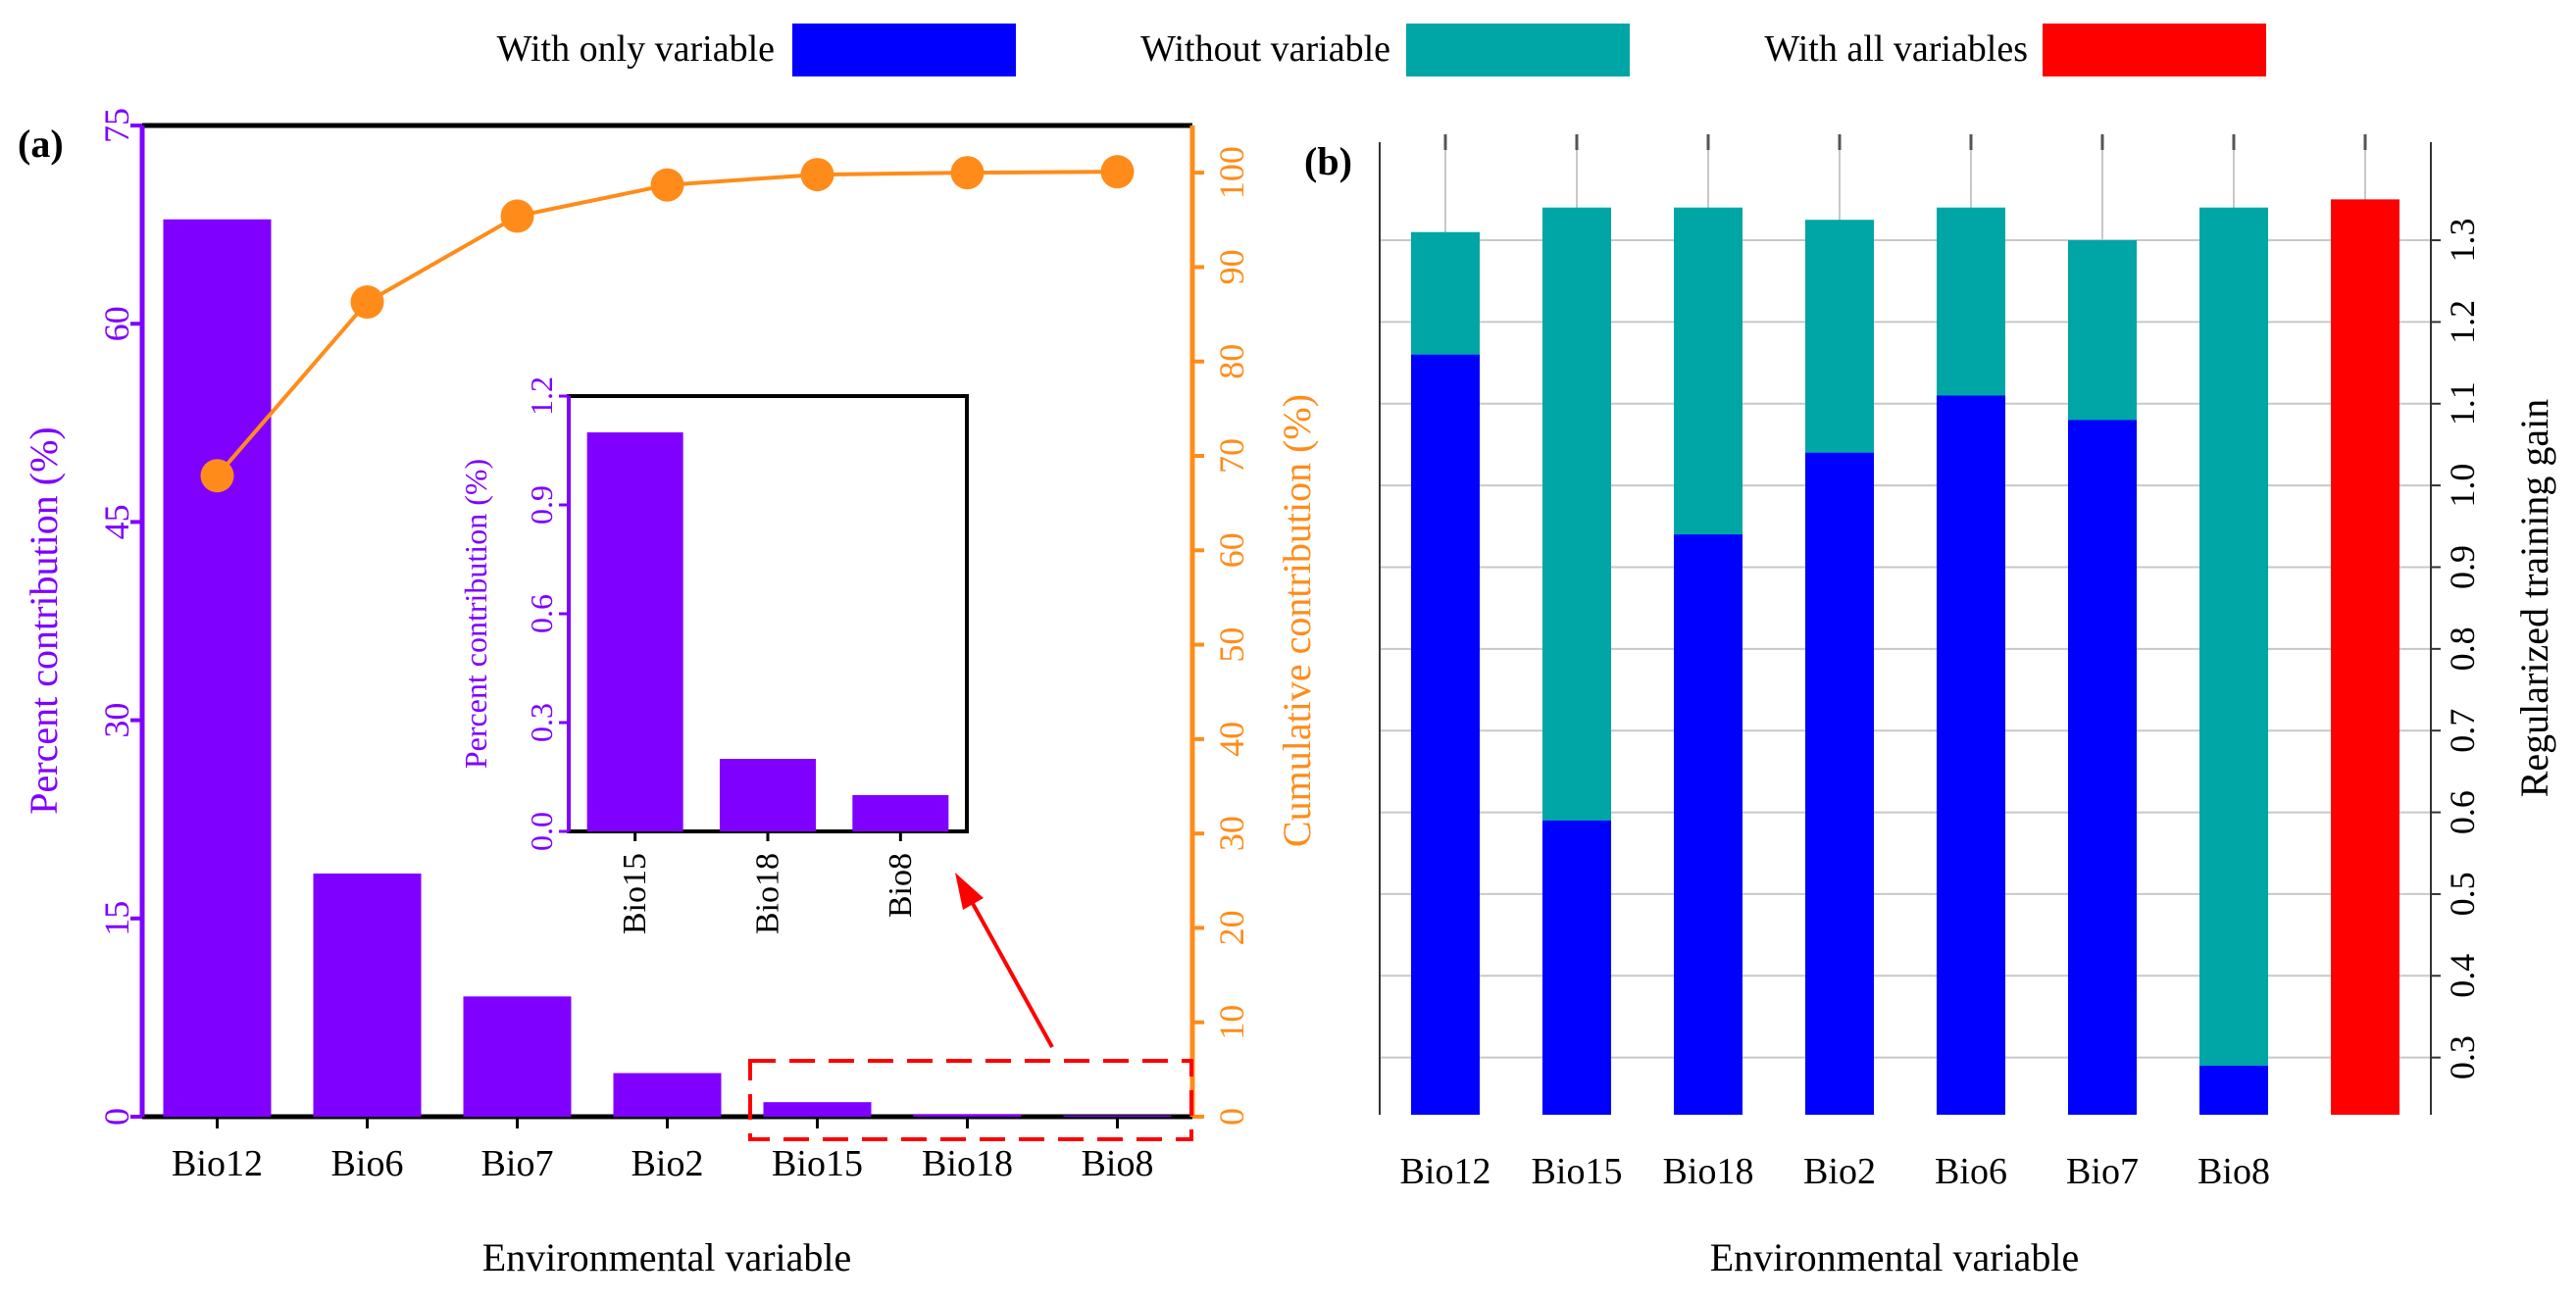 The height and width of the screenshot is (1302, 2576). What do you see at coordinates (768, 631) in the screenshot?
I see `inset-bars` at bounding box center [768, 631].